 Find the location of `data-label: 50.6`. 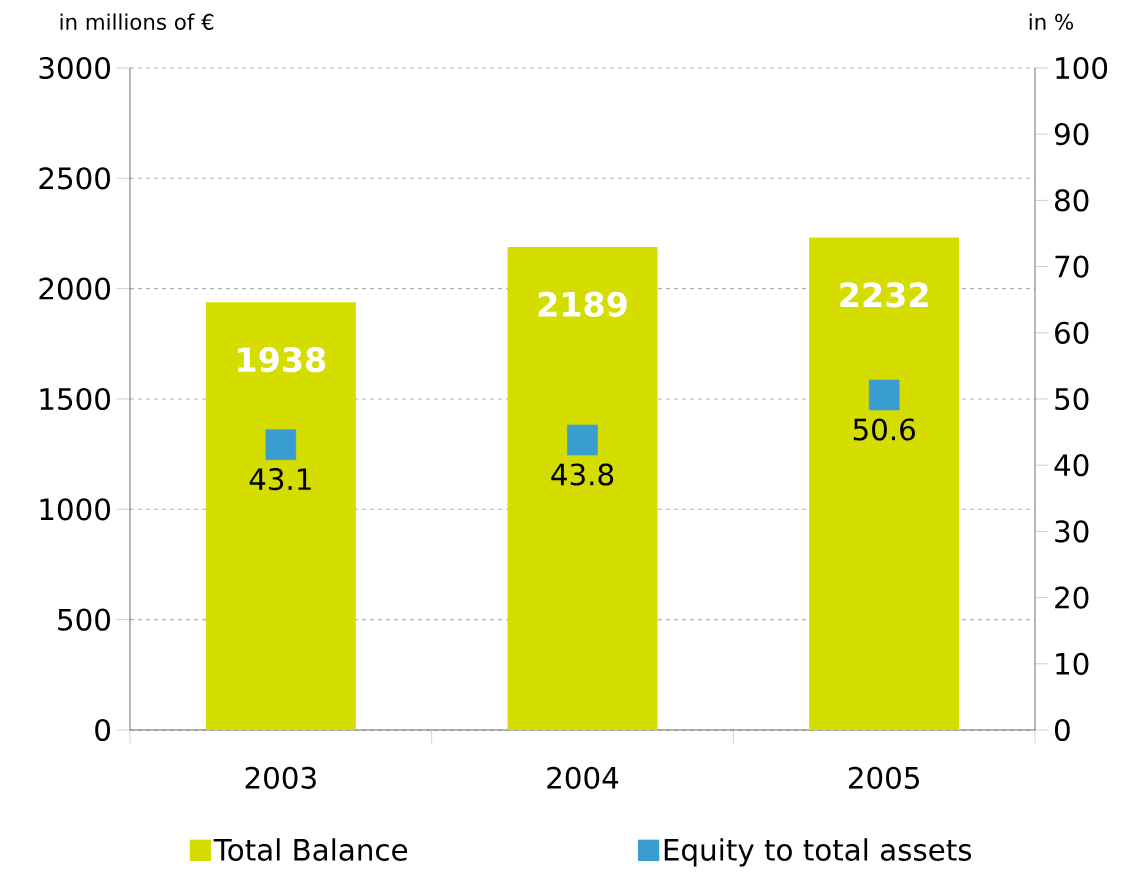

data-label: 50.6 is located at coordinates (884, 429).